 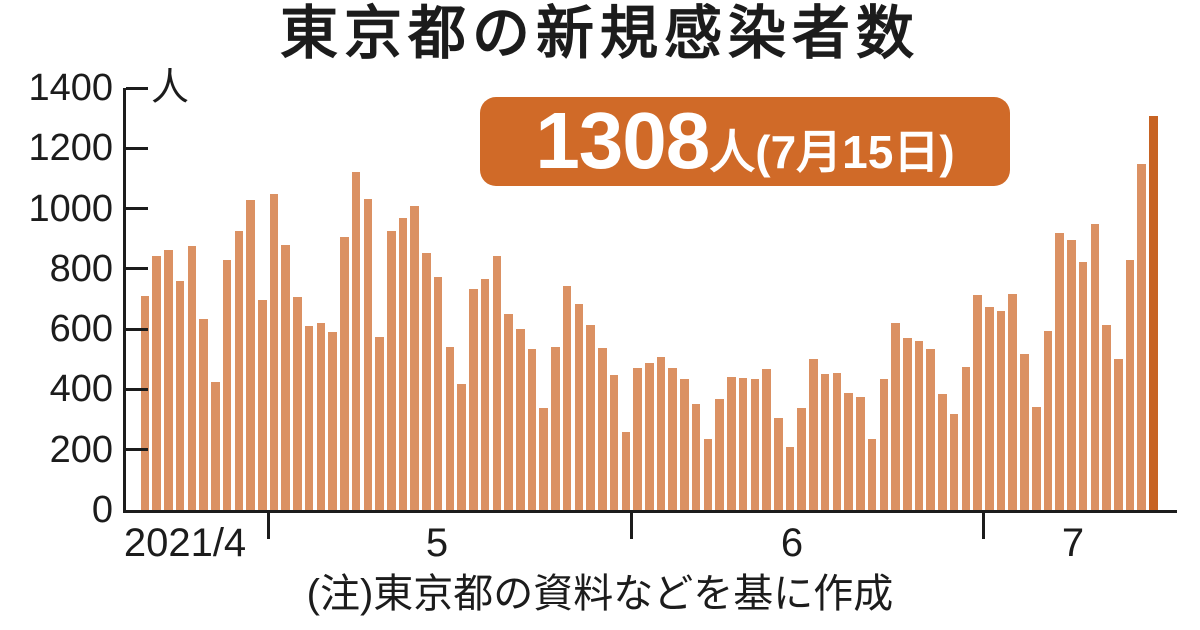 I want to click on bar-4/25, so click(x=203, y=414).